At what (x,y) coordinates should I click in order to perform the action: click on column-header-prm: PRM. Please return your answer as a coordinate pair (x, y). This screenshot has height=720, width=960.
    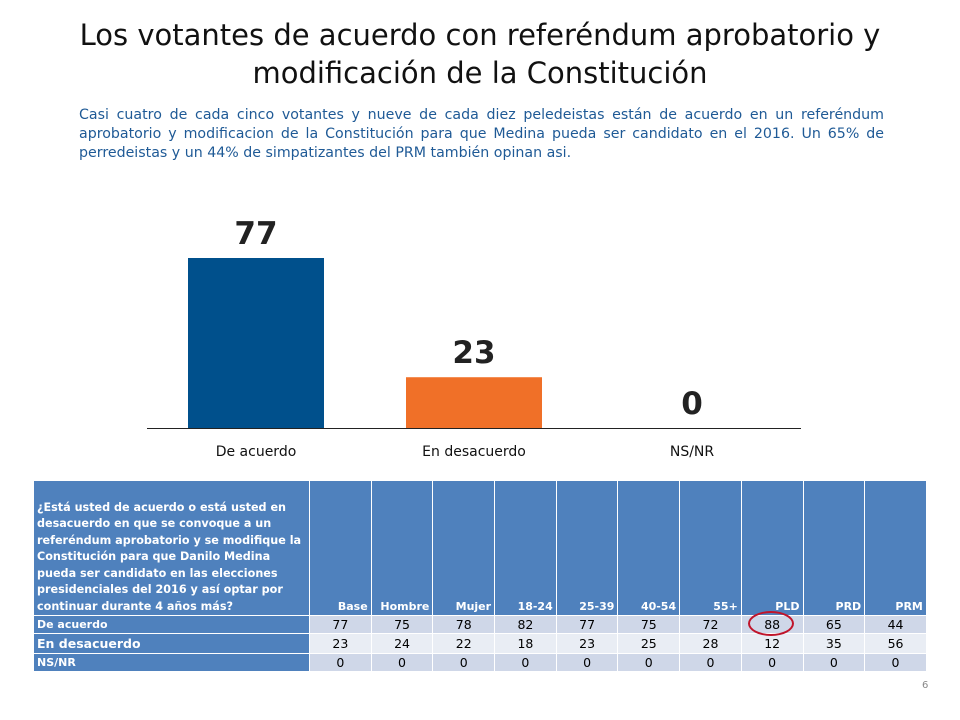
    Looking at the image, I should click on (895, 548).